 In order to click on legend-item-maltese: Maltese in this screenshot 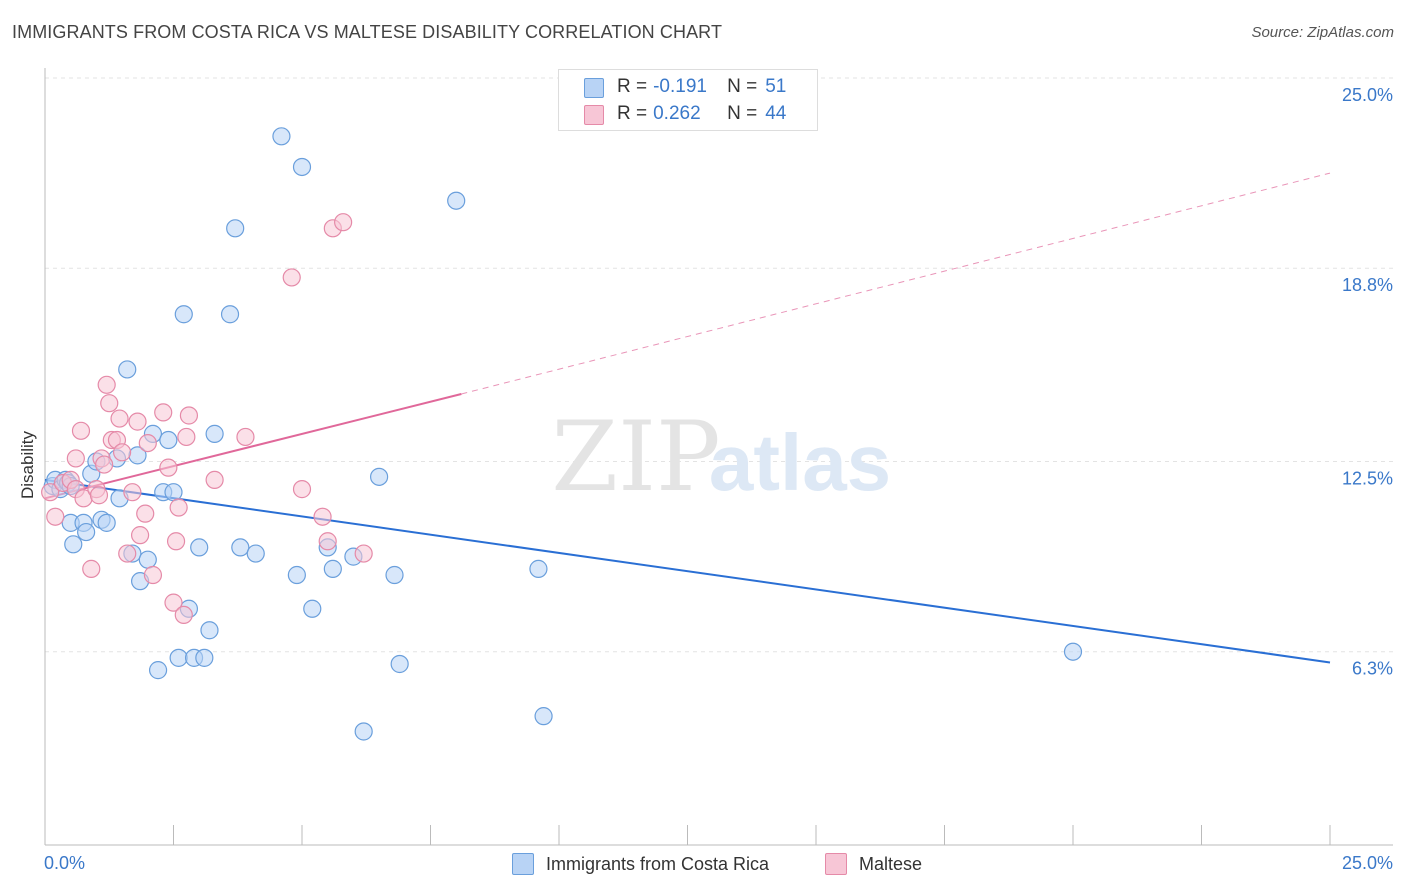, I will do `click(873, 864)`.